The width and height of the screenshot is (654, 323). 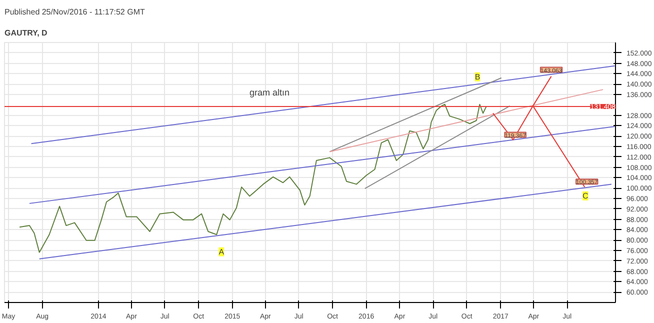 I want to click on annotation: gram altın, so click(x=270, y=93).